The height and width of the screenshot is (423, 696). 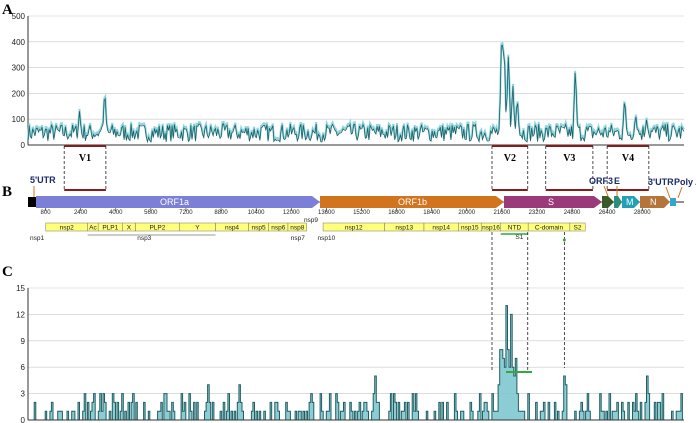 I want to click on genome-tick-label-2: 4000, so click(x=116, y=213).